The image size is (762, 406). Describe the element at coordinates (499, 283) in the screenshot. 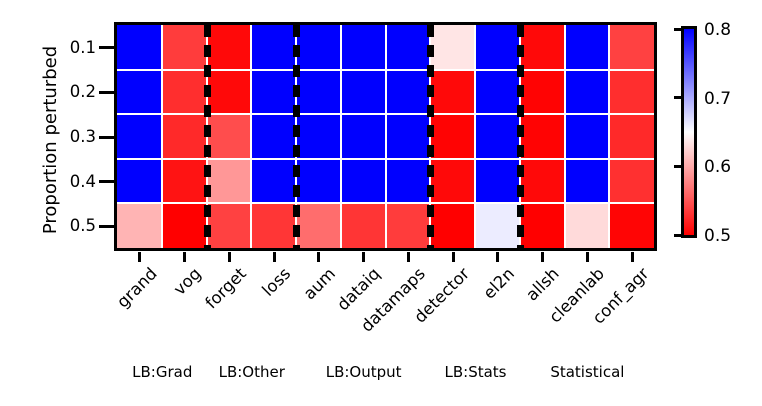

I see `x-tick-label-el2n: el2n` at that location.